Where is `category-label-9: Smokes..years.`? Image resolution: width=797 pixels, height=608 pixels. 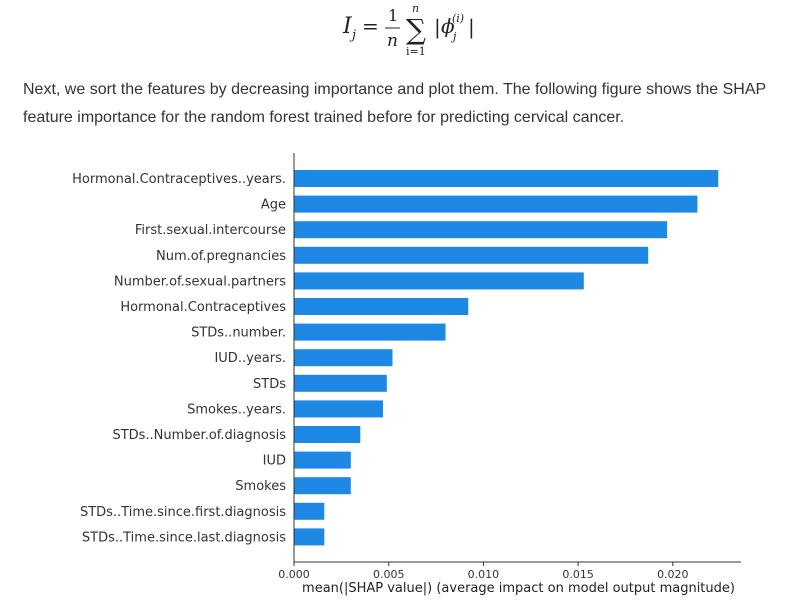
category-label-9: Smokes..years. is located at coordinates (236, 409).